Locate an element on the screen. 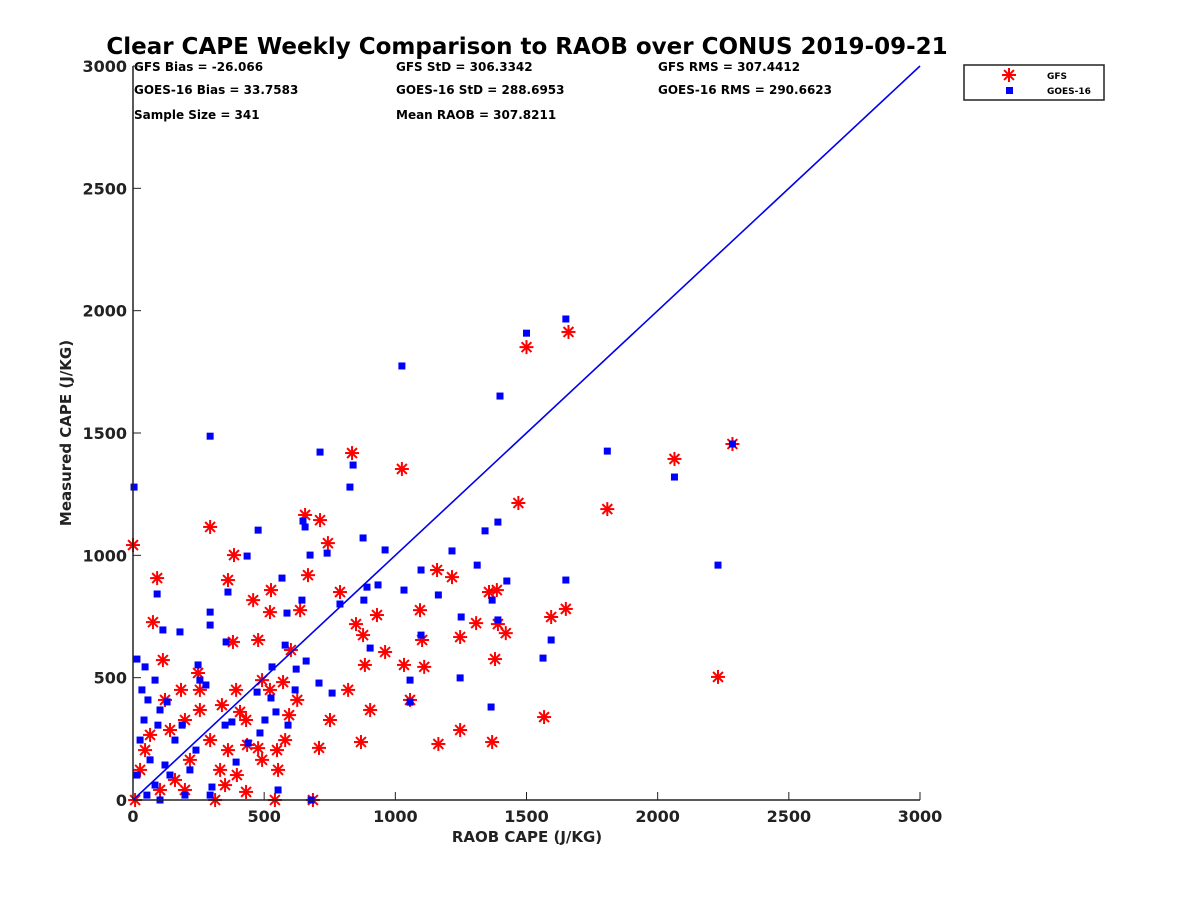  x-tick-label: 1500 is located at coordinates (526, 816).